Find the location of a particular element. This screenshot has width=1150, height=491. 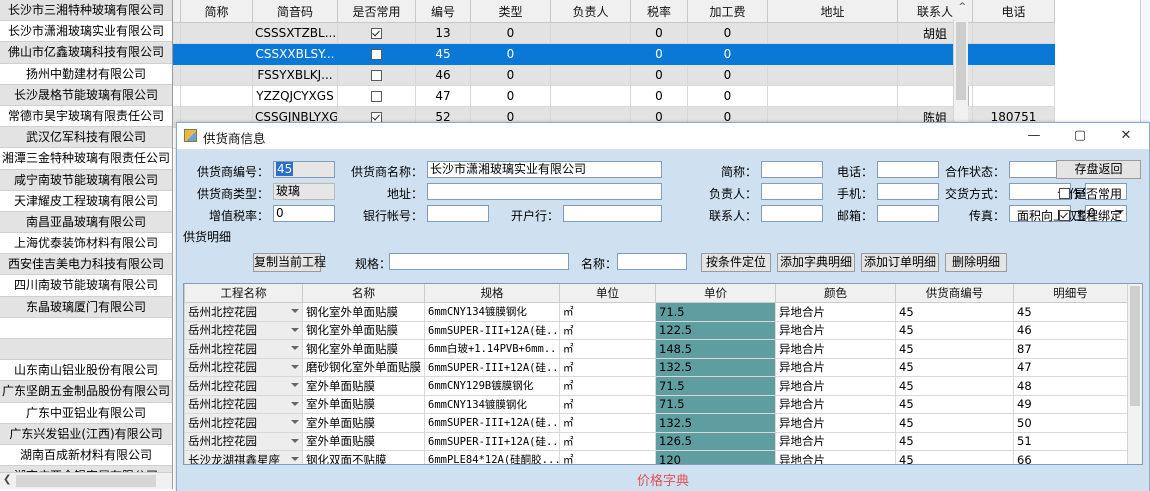

cell-工程名称: 长沙龙湖祺鑫星座 is located at coordinates (243, 457).